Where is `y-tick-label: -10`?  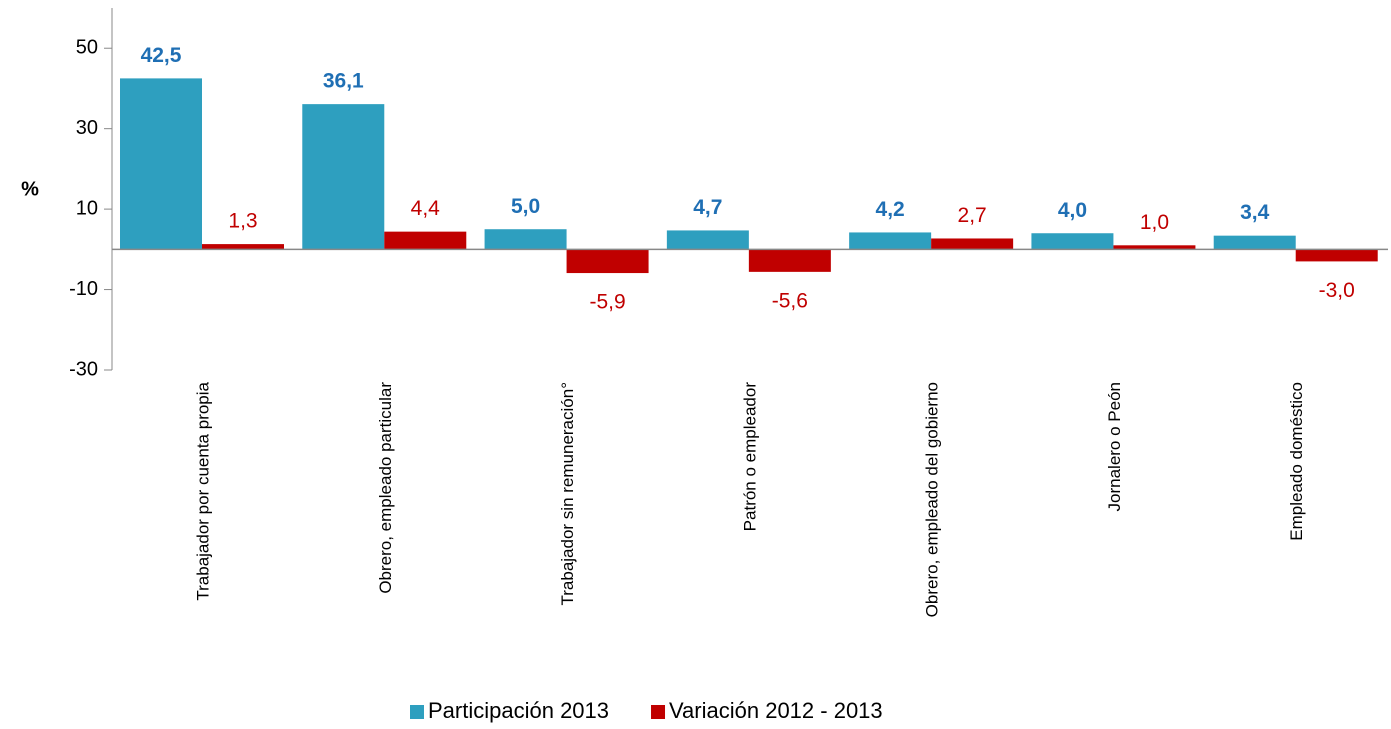
y-tick-label: -10 is located at coordinates (83, 289).